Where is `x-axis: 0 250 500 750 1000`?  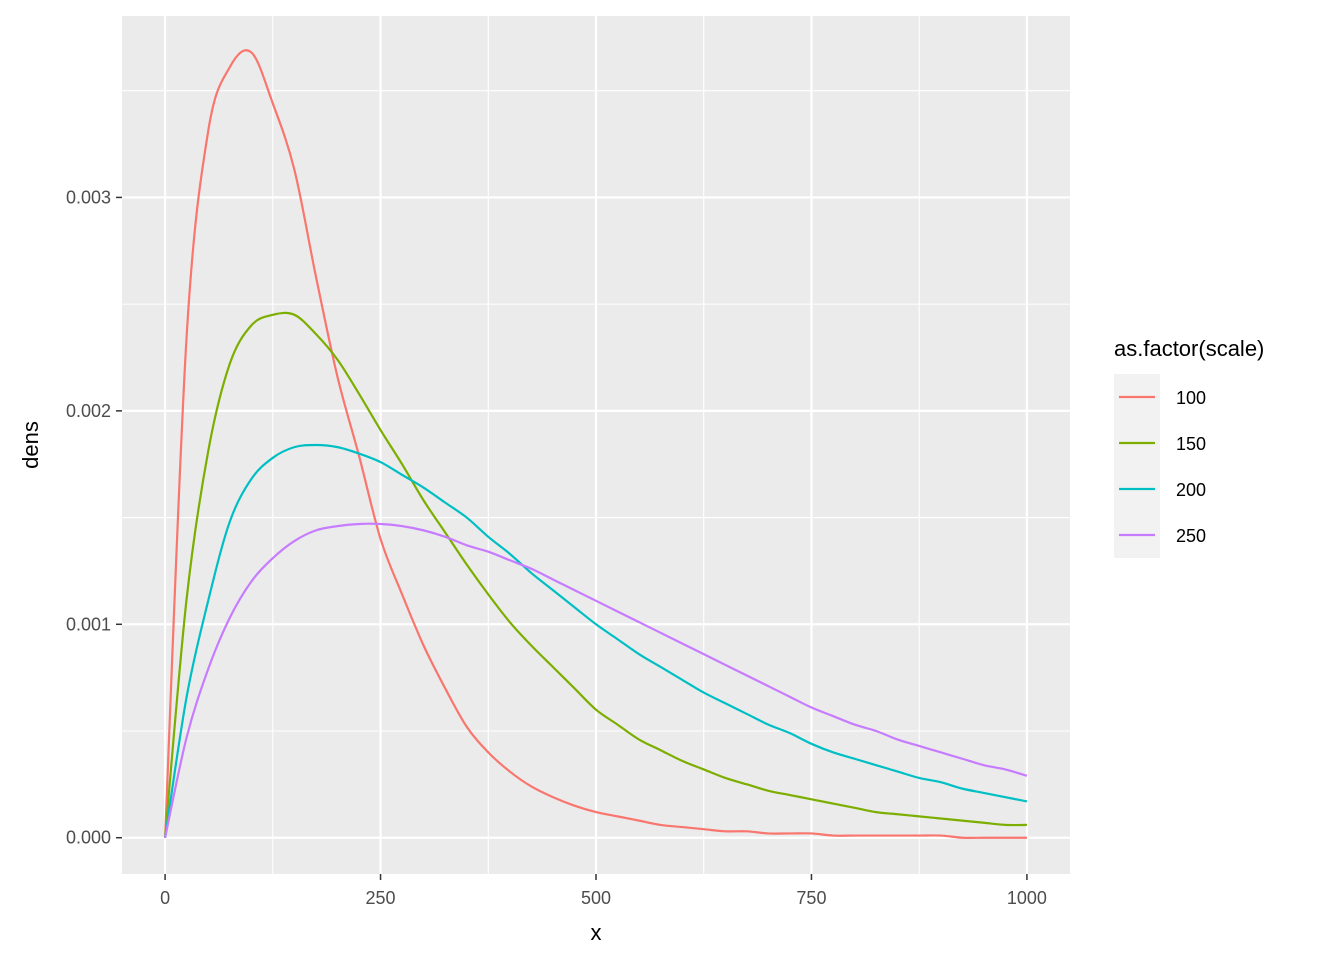 x-axis: 0 250 500 750 1000 is located at coordinates (603, 891).